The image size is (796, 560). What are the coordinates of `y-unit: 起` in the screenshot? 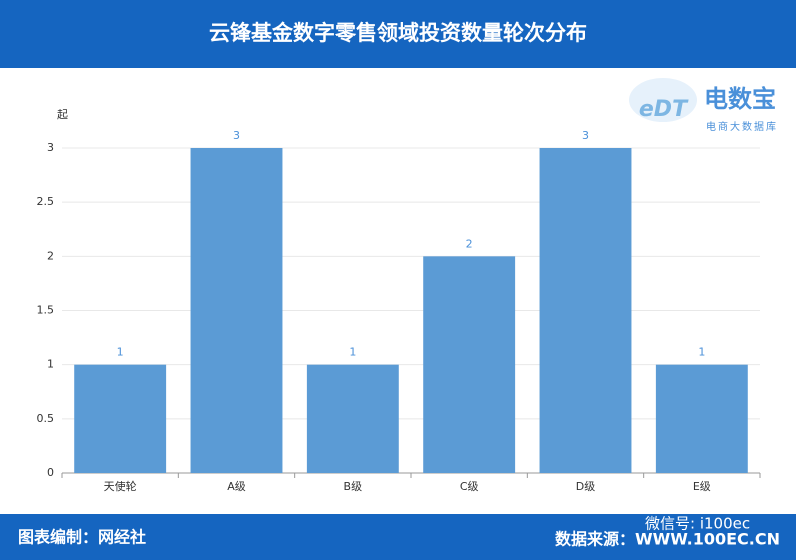 It's located at (62, 114).